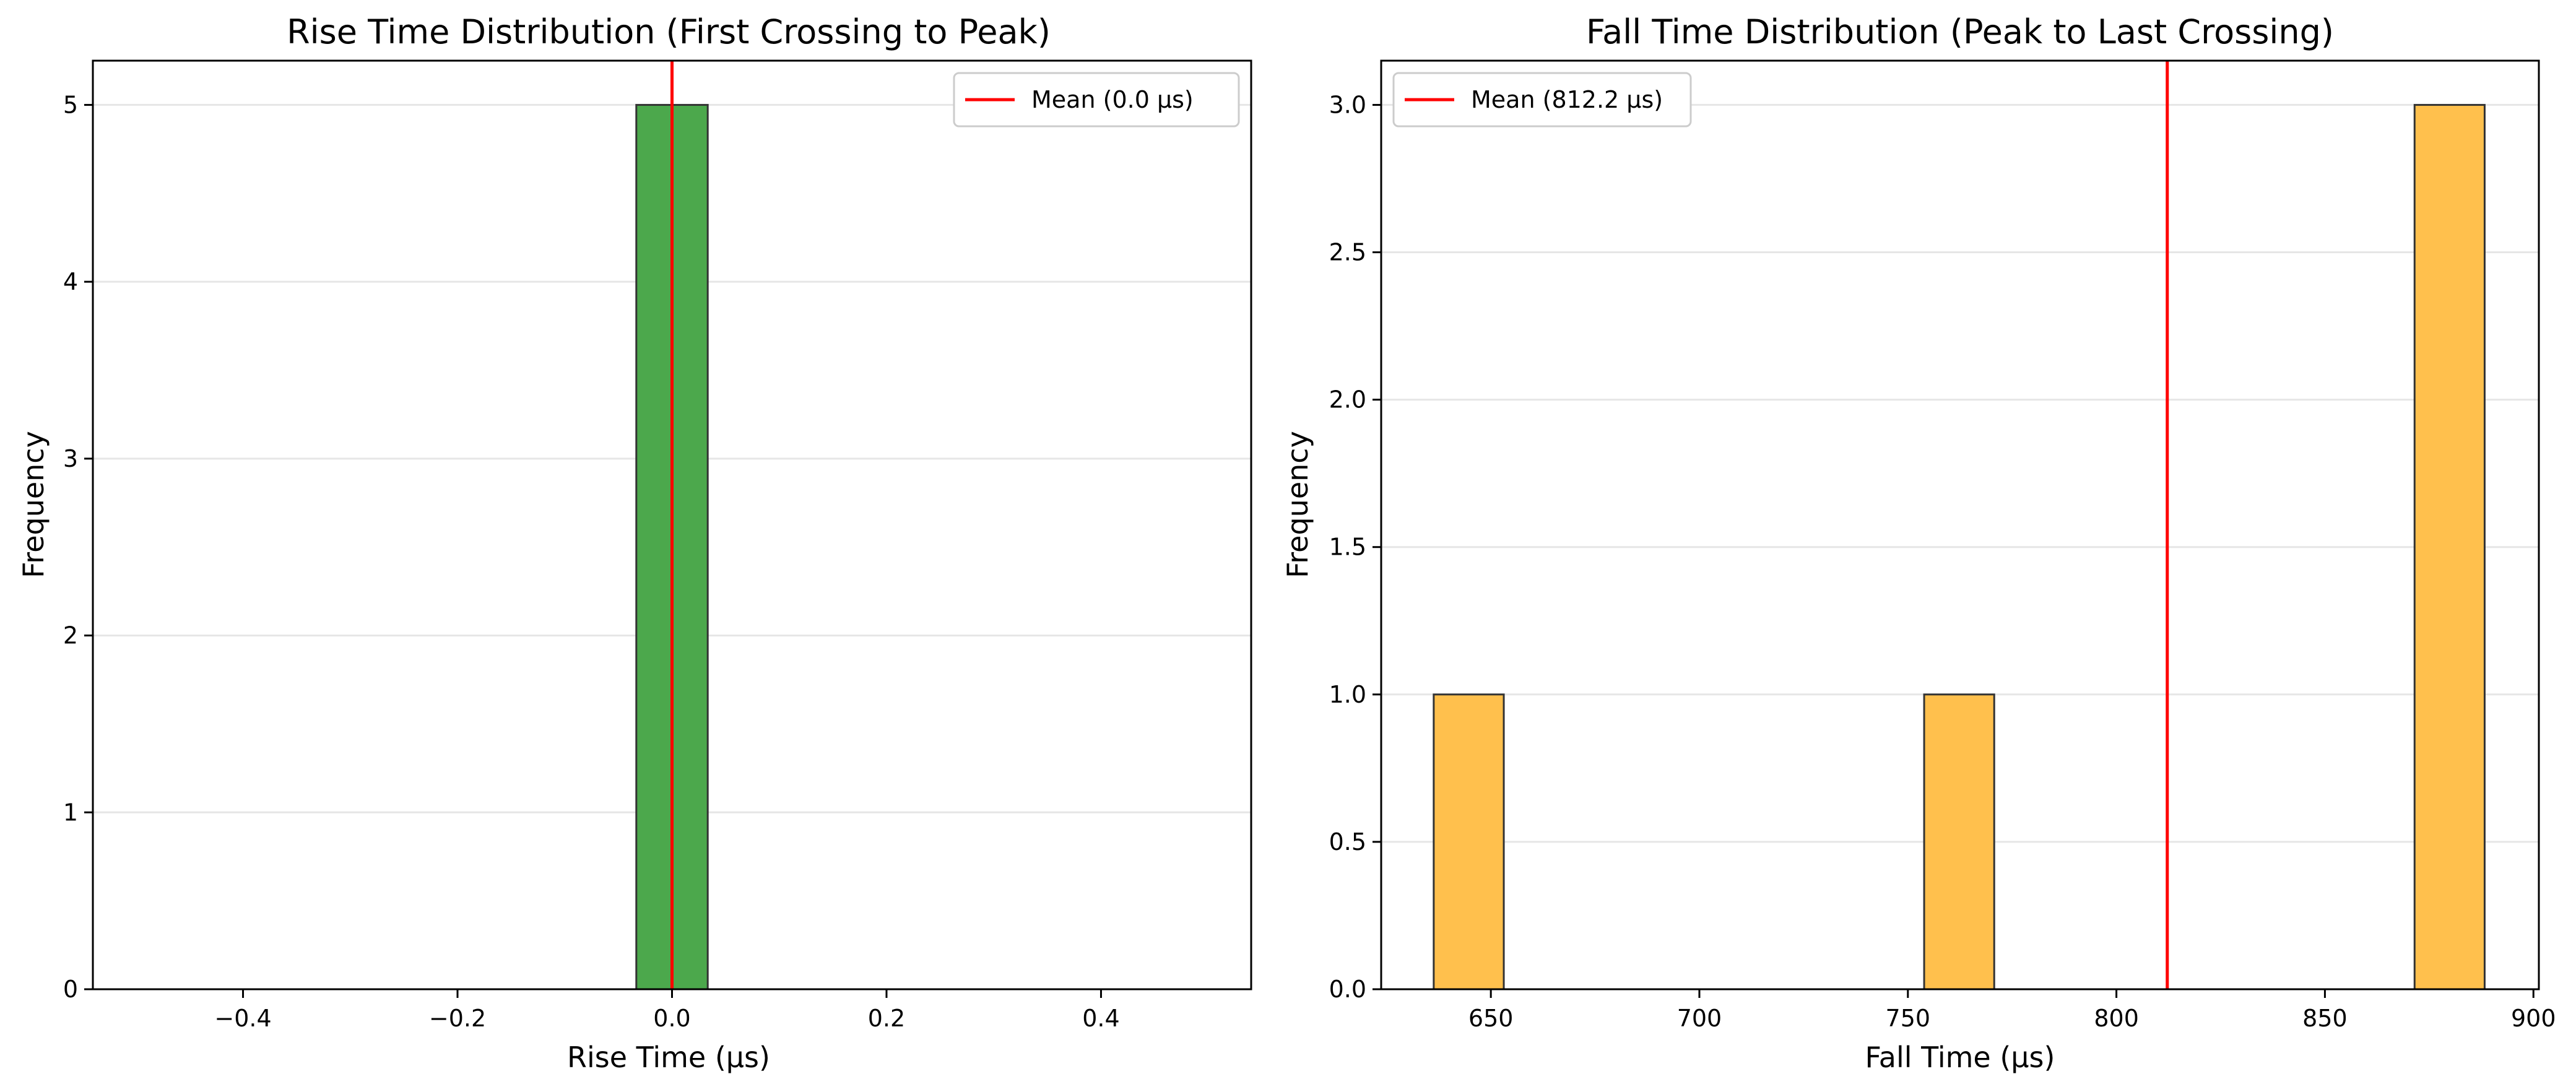  Describe the element at coordinates (2533, 1018) in the screenshot. I see `fall-x-tick-label: 900` at that location.